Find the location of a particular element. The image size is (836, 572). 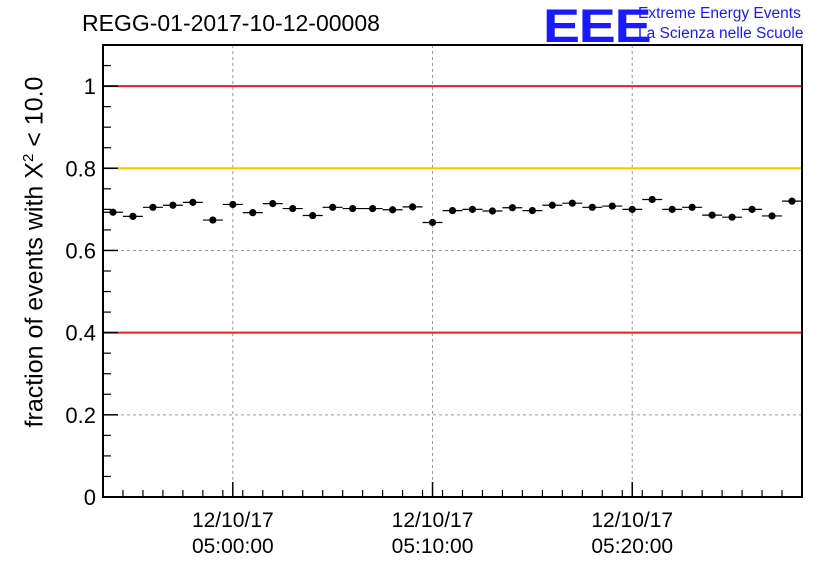

y-tick-label: 0.6 is located at coordinates (80, 250).